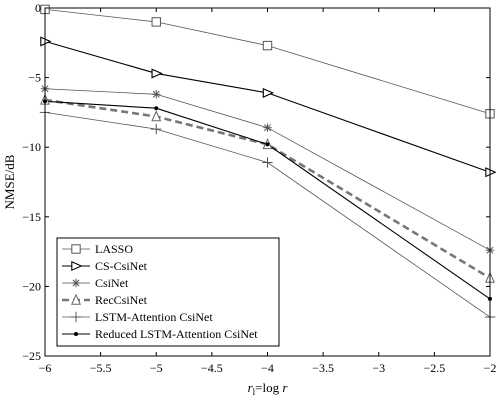 This screenshot has width=496, height=401. Describe the element at coordinates (267, 368) in the screenshot. I see `x-tick-label: −4` at that location.